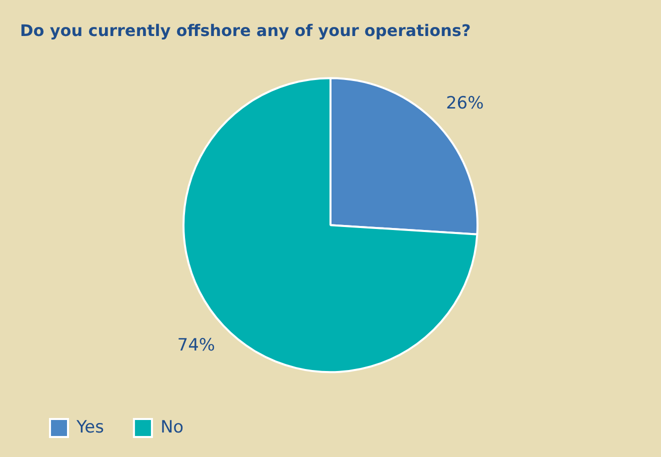  Describe the element at coordinates (90, 427) in the screenshot. I see `legend-label: Yes` at that location.